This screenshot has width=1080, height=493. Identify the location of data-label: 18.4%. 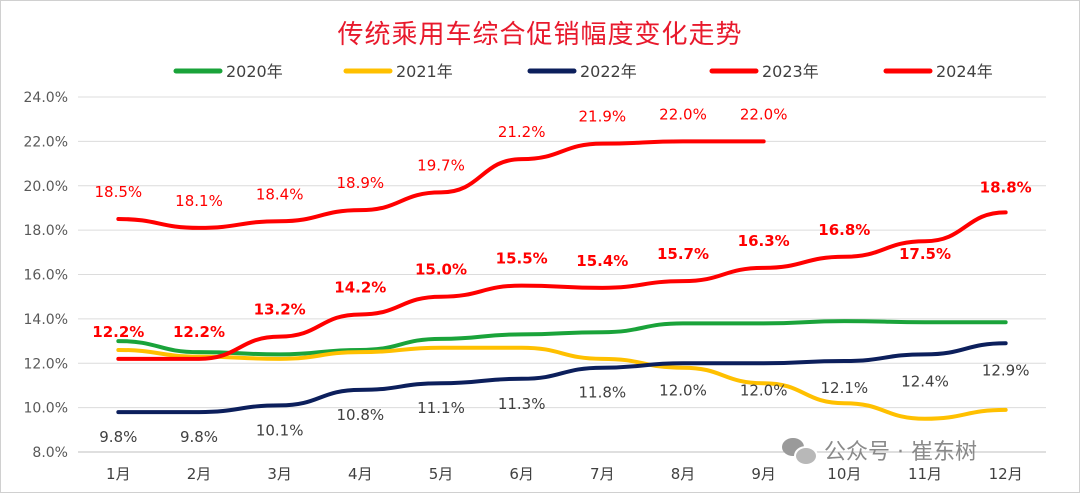
(280, 194).